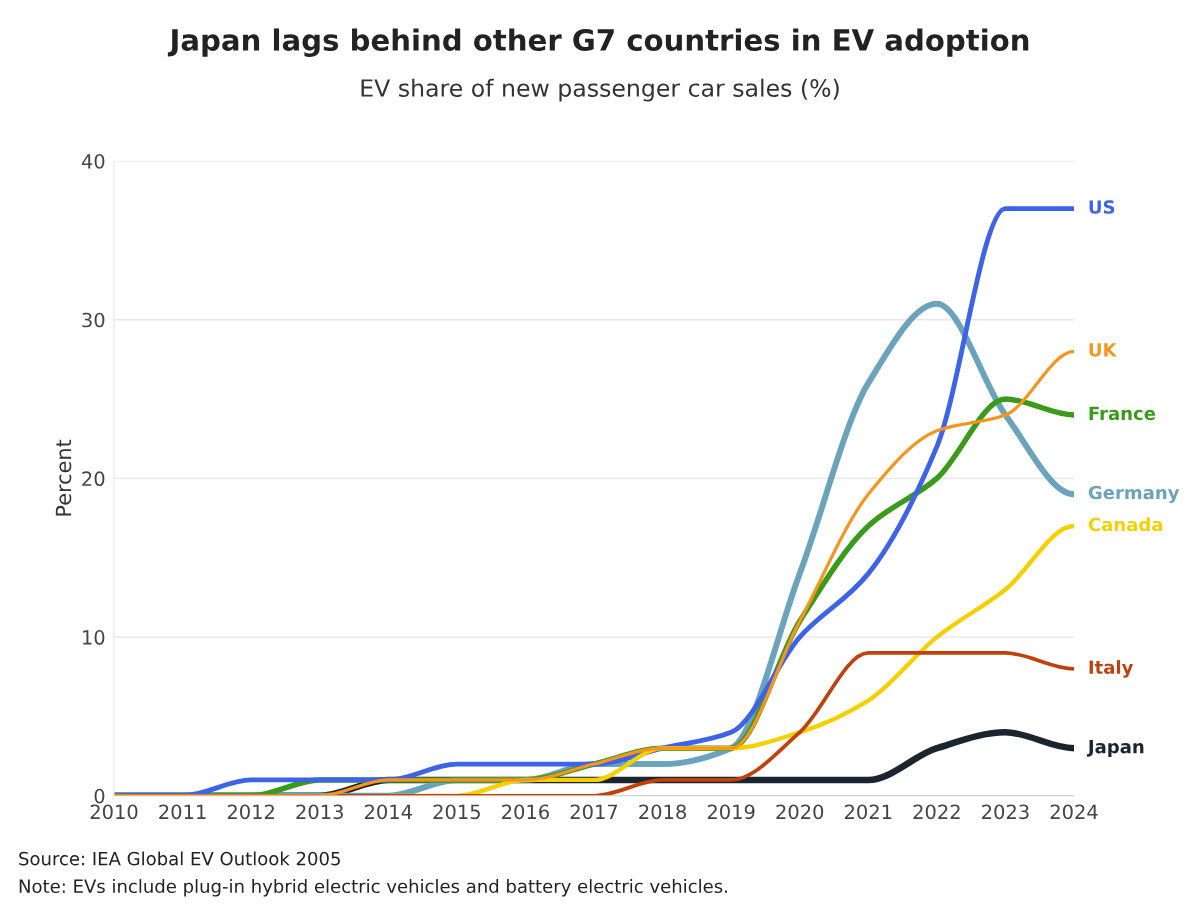 This screenshot has width=1200, height=920. Describe the element at coordinates (1122, 413) in the screenshot. I see `series-label: France` at that location.